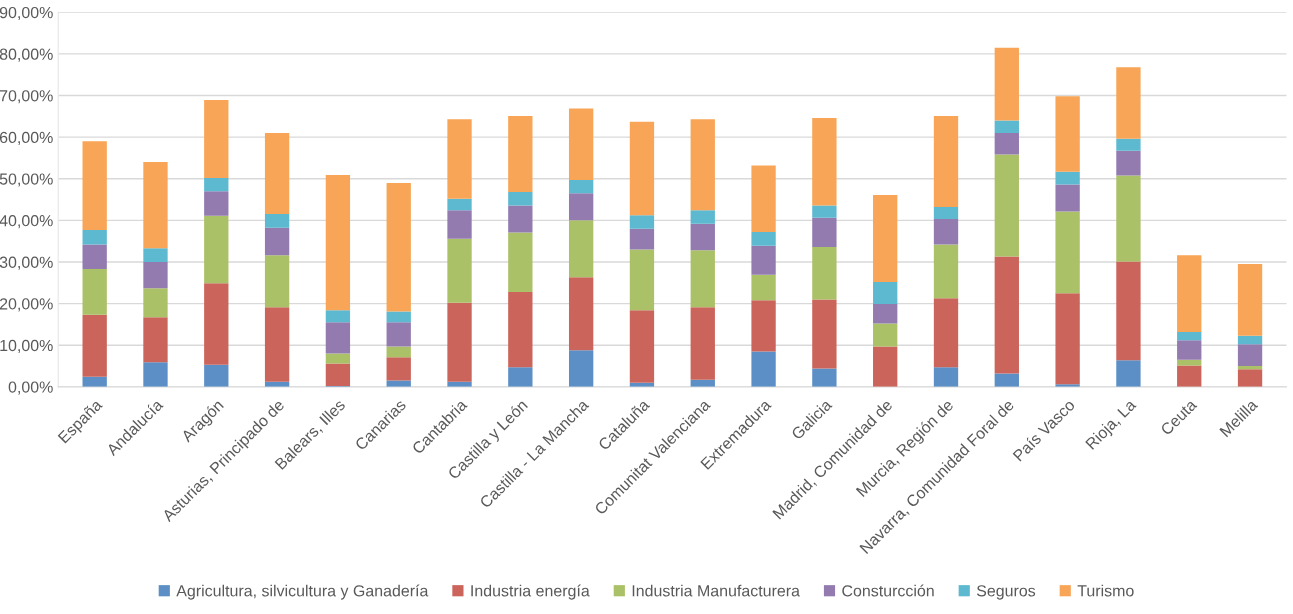  I want to click on y-tick-label: 90,00%, so click(26, 13).